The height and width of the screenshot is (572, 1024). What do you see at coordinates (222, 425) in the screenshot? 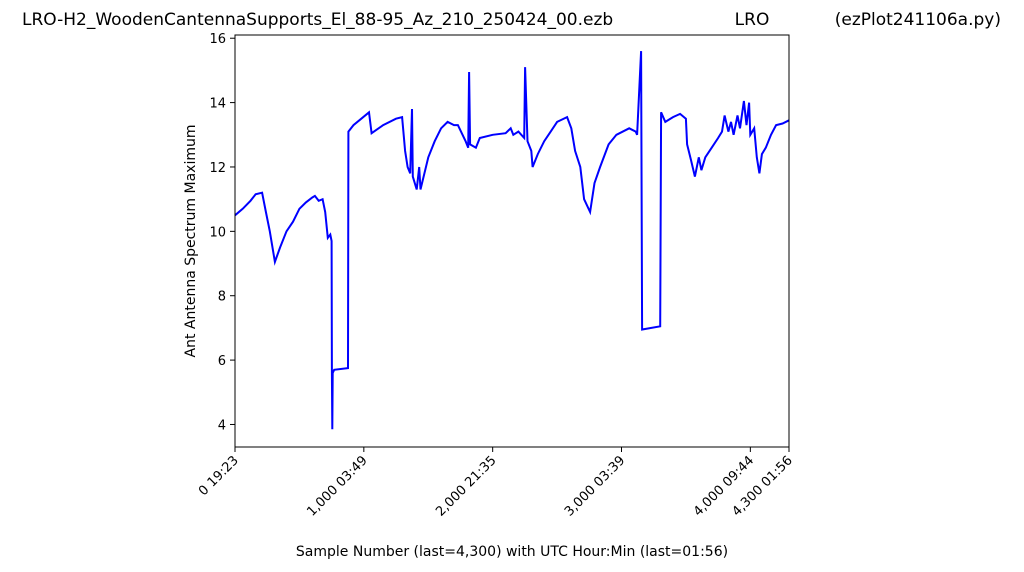
I see `y-tick-label: 4` at bounding box center [222, 425].